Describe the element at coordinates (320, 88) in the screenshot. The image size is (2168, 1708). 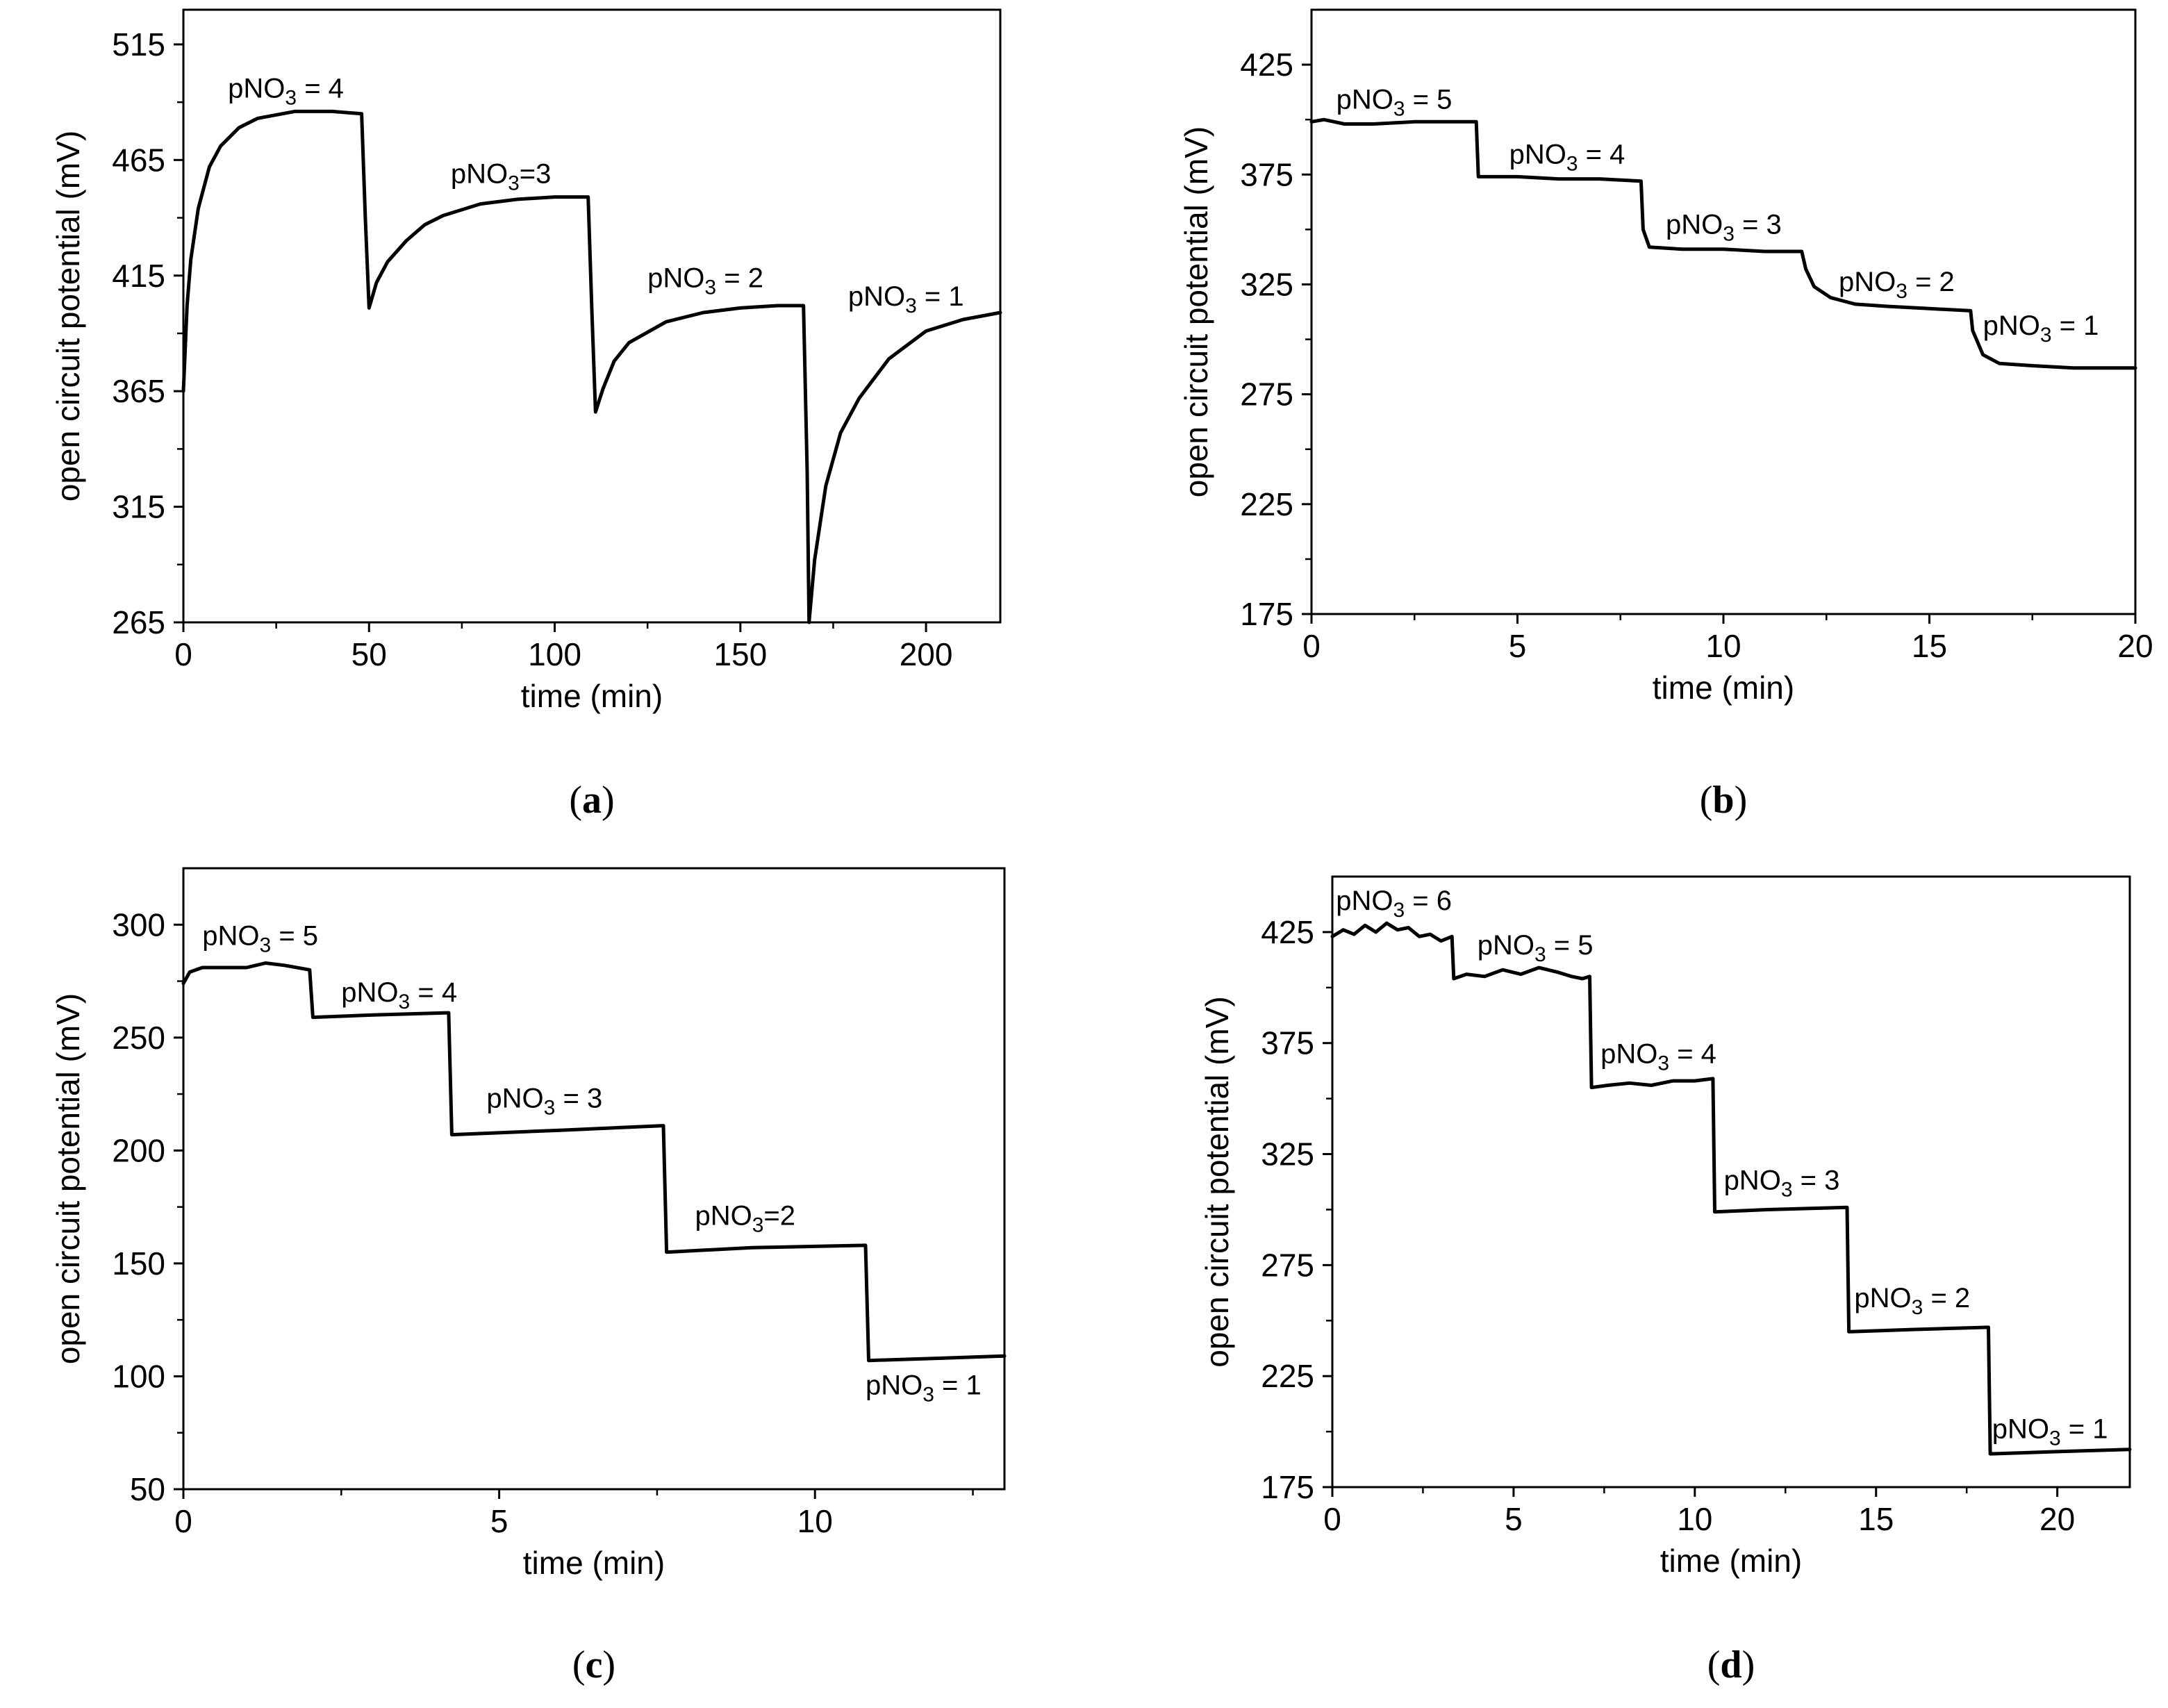
I see `annotation-suffix: = 4` at that location.